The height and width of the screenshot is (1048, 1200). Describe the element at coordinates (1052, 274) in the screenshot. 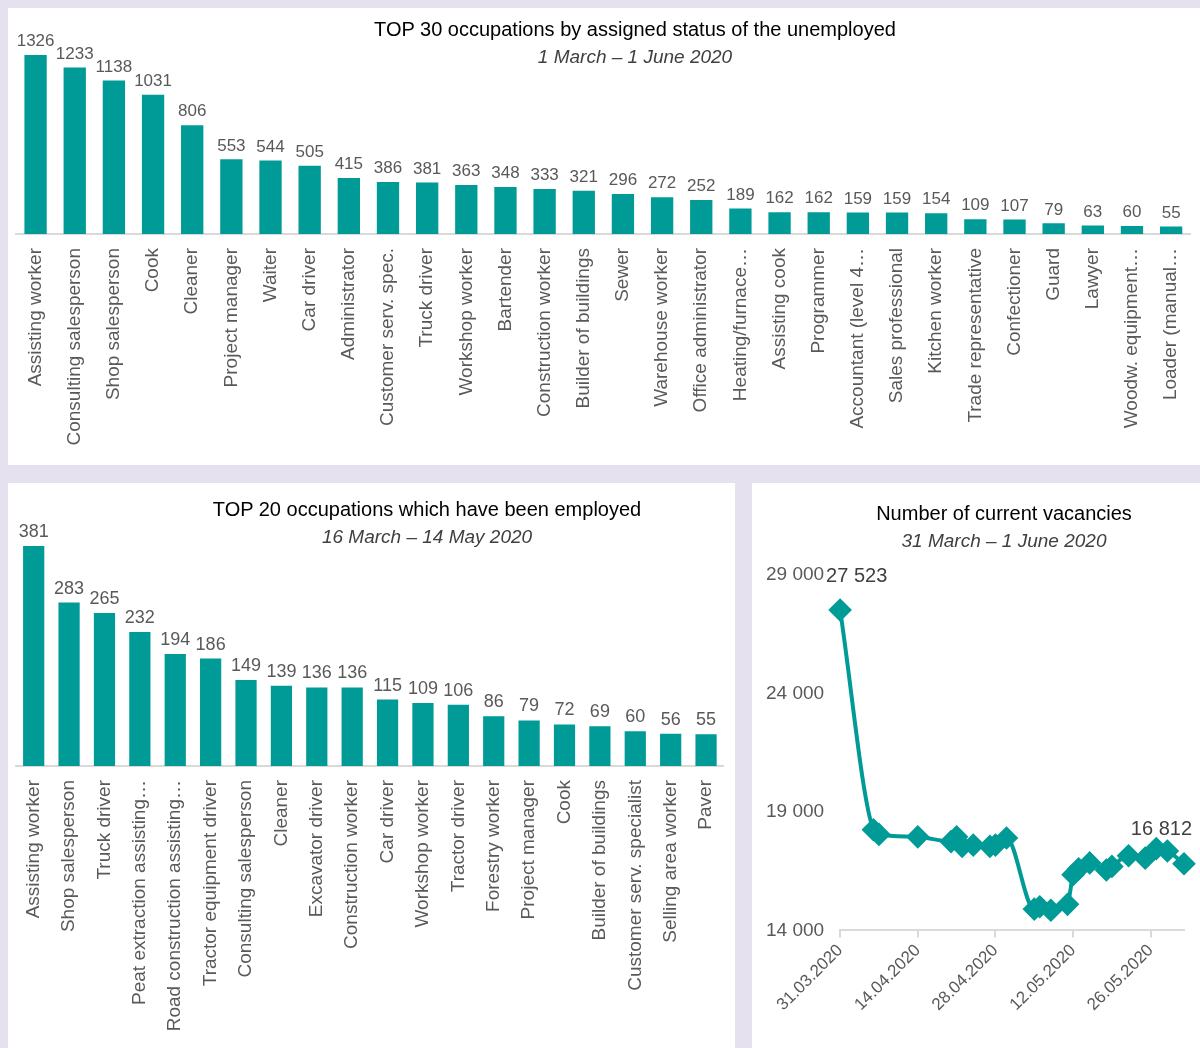

I see `x-tick-label: Guard` at that location.